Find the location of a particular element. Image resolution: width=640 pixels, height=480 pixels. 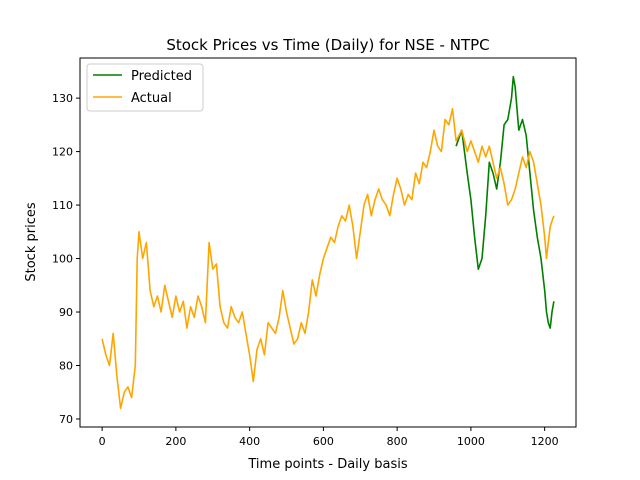

x-tick-label: 0 is located at coordinates (102, 441).